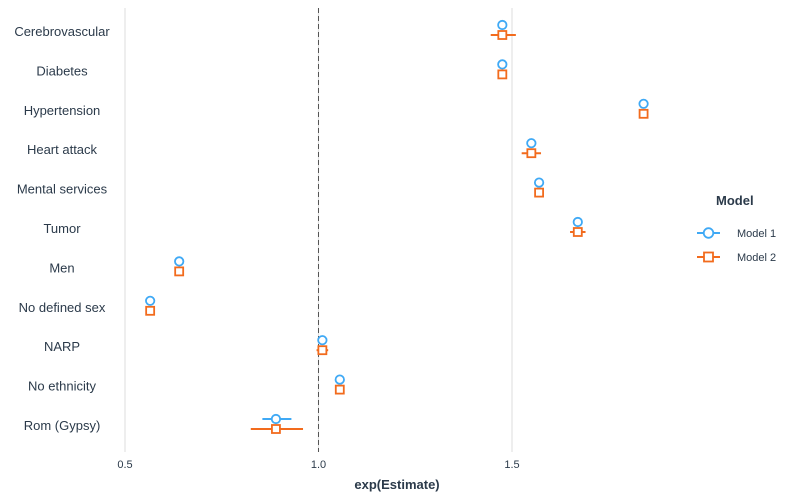 The height and width of the screenshot is (500, 800). Describe the element at coordinates (756, 234) in the screenshot. I see `legend-label: Model 1` at that location.